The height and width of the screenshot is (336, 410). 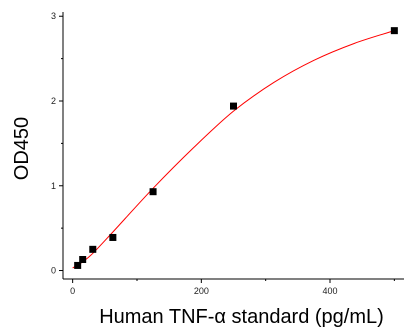 I want to click on y-tick-label: 1, so click(x=53, y=186).